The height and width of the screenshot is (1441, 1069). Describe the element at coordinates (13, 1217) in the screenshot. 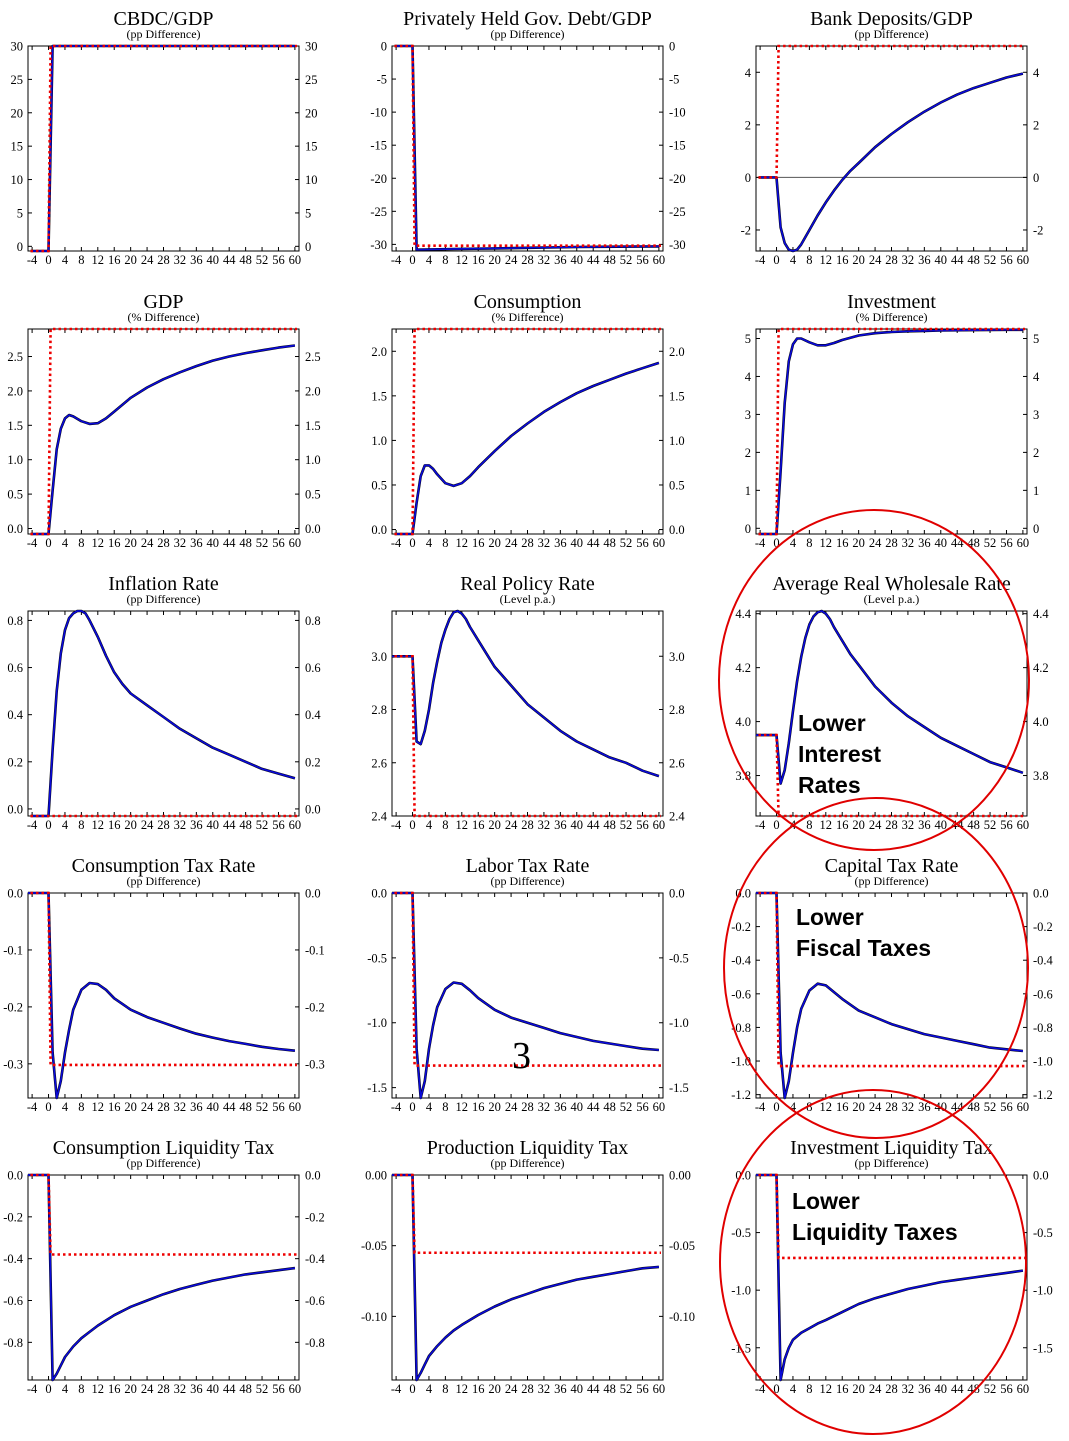

I see `y-tick-label-left: -0.2` at that location.